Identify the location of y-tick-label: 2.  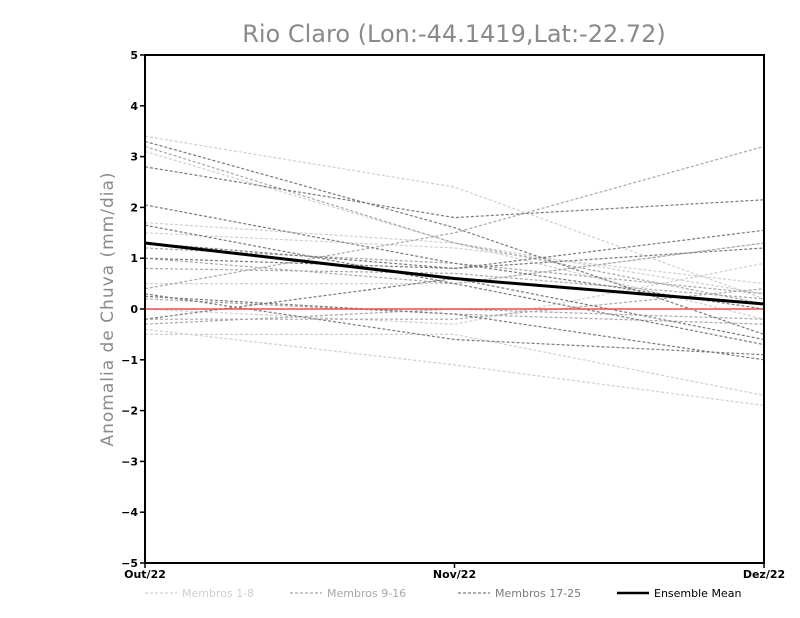
(134, 207).